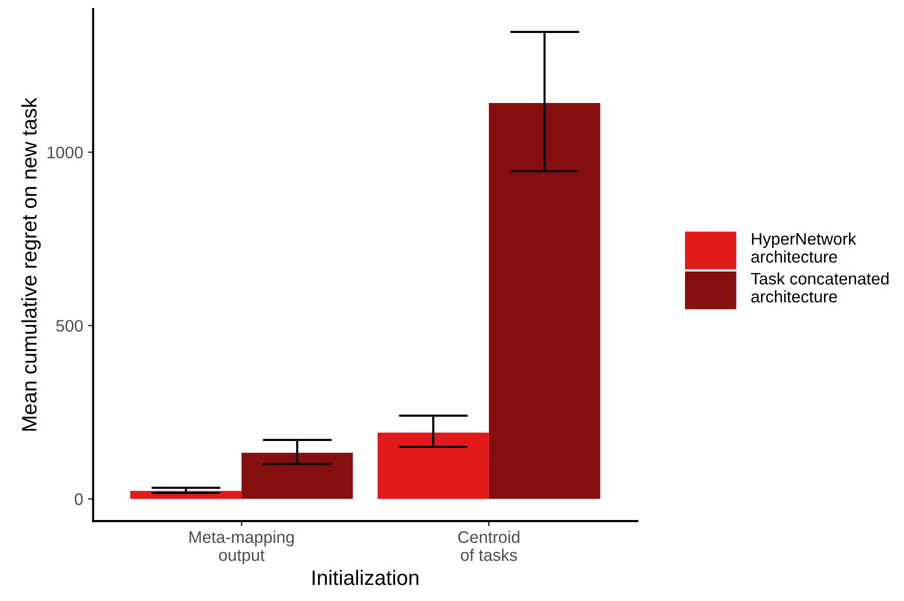 Image resolution: width=904 pixels, height=601 pixels. What do you see at coordinates (69, 326) in the screenshot?
I see `y-tick-label: 500` at bounding box center [69, 326].